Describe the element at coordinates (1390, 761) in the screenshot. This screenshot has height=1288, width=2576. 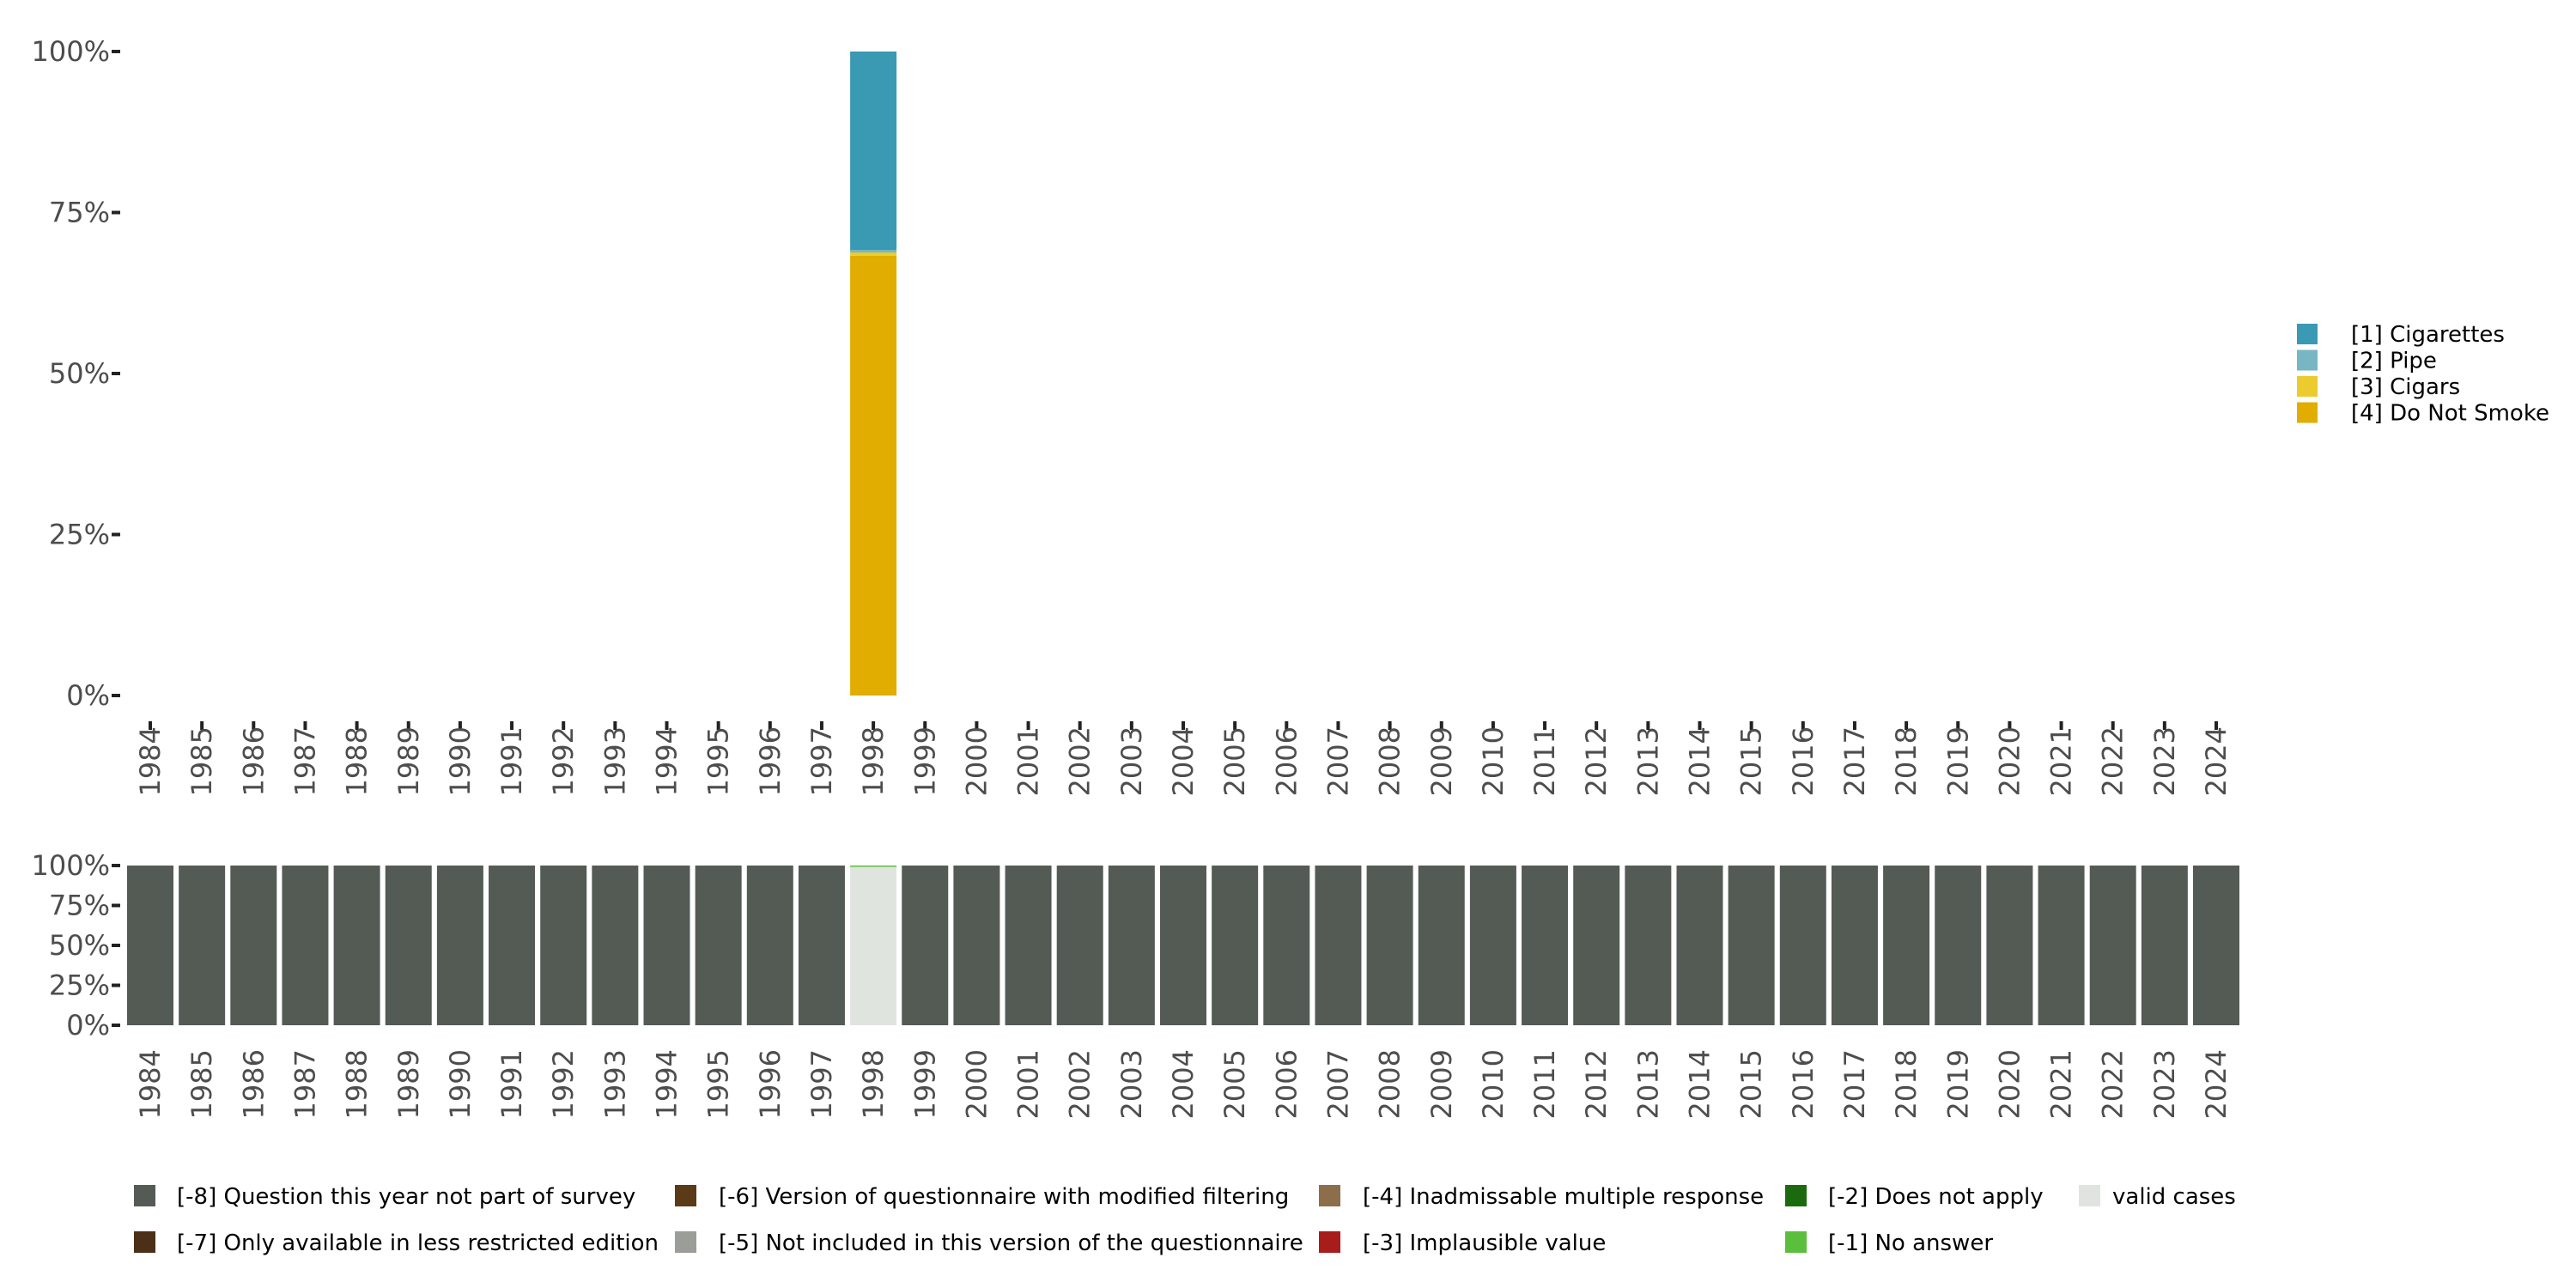
I see `x-tick-label: 2008` at that location.